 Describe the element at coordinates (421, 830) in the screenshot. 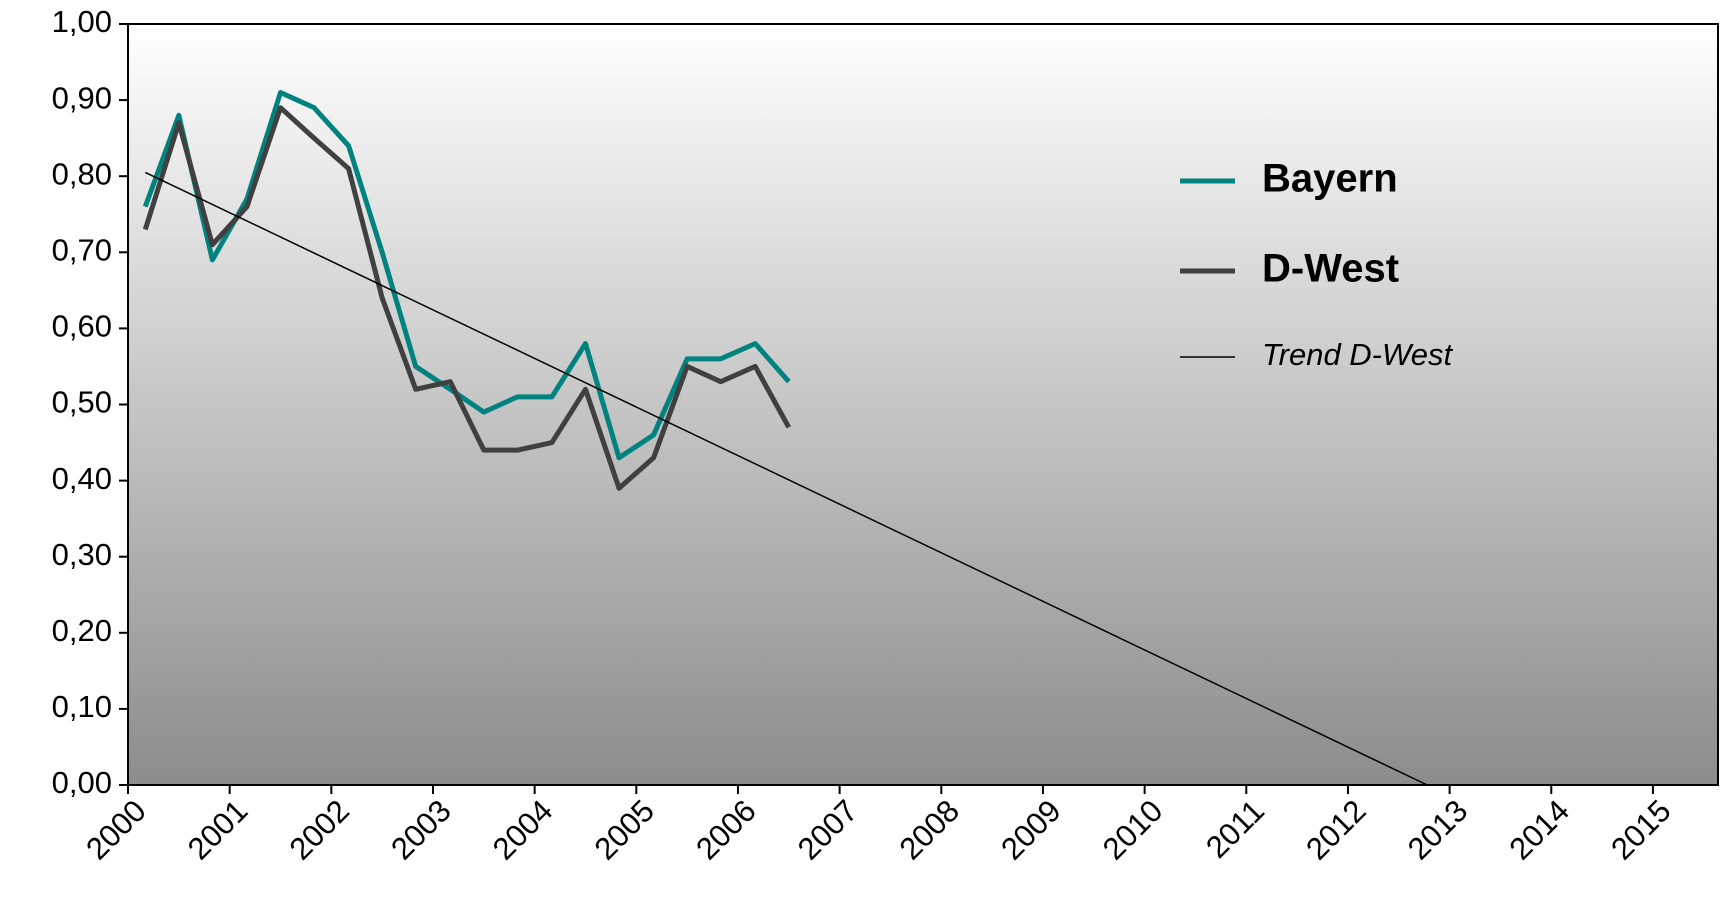

I see `x-tick-label: 2003` at that location.